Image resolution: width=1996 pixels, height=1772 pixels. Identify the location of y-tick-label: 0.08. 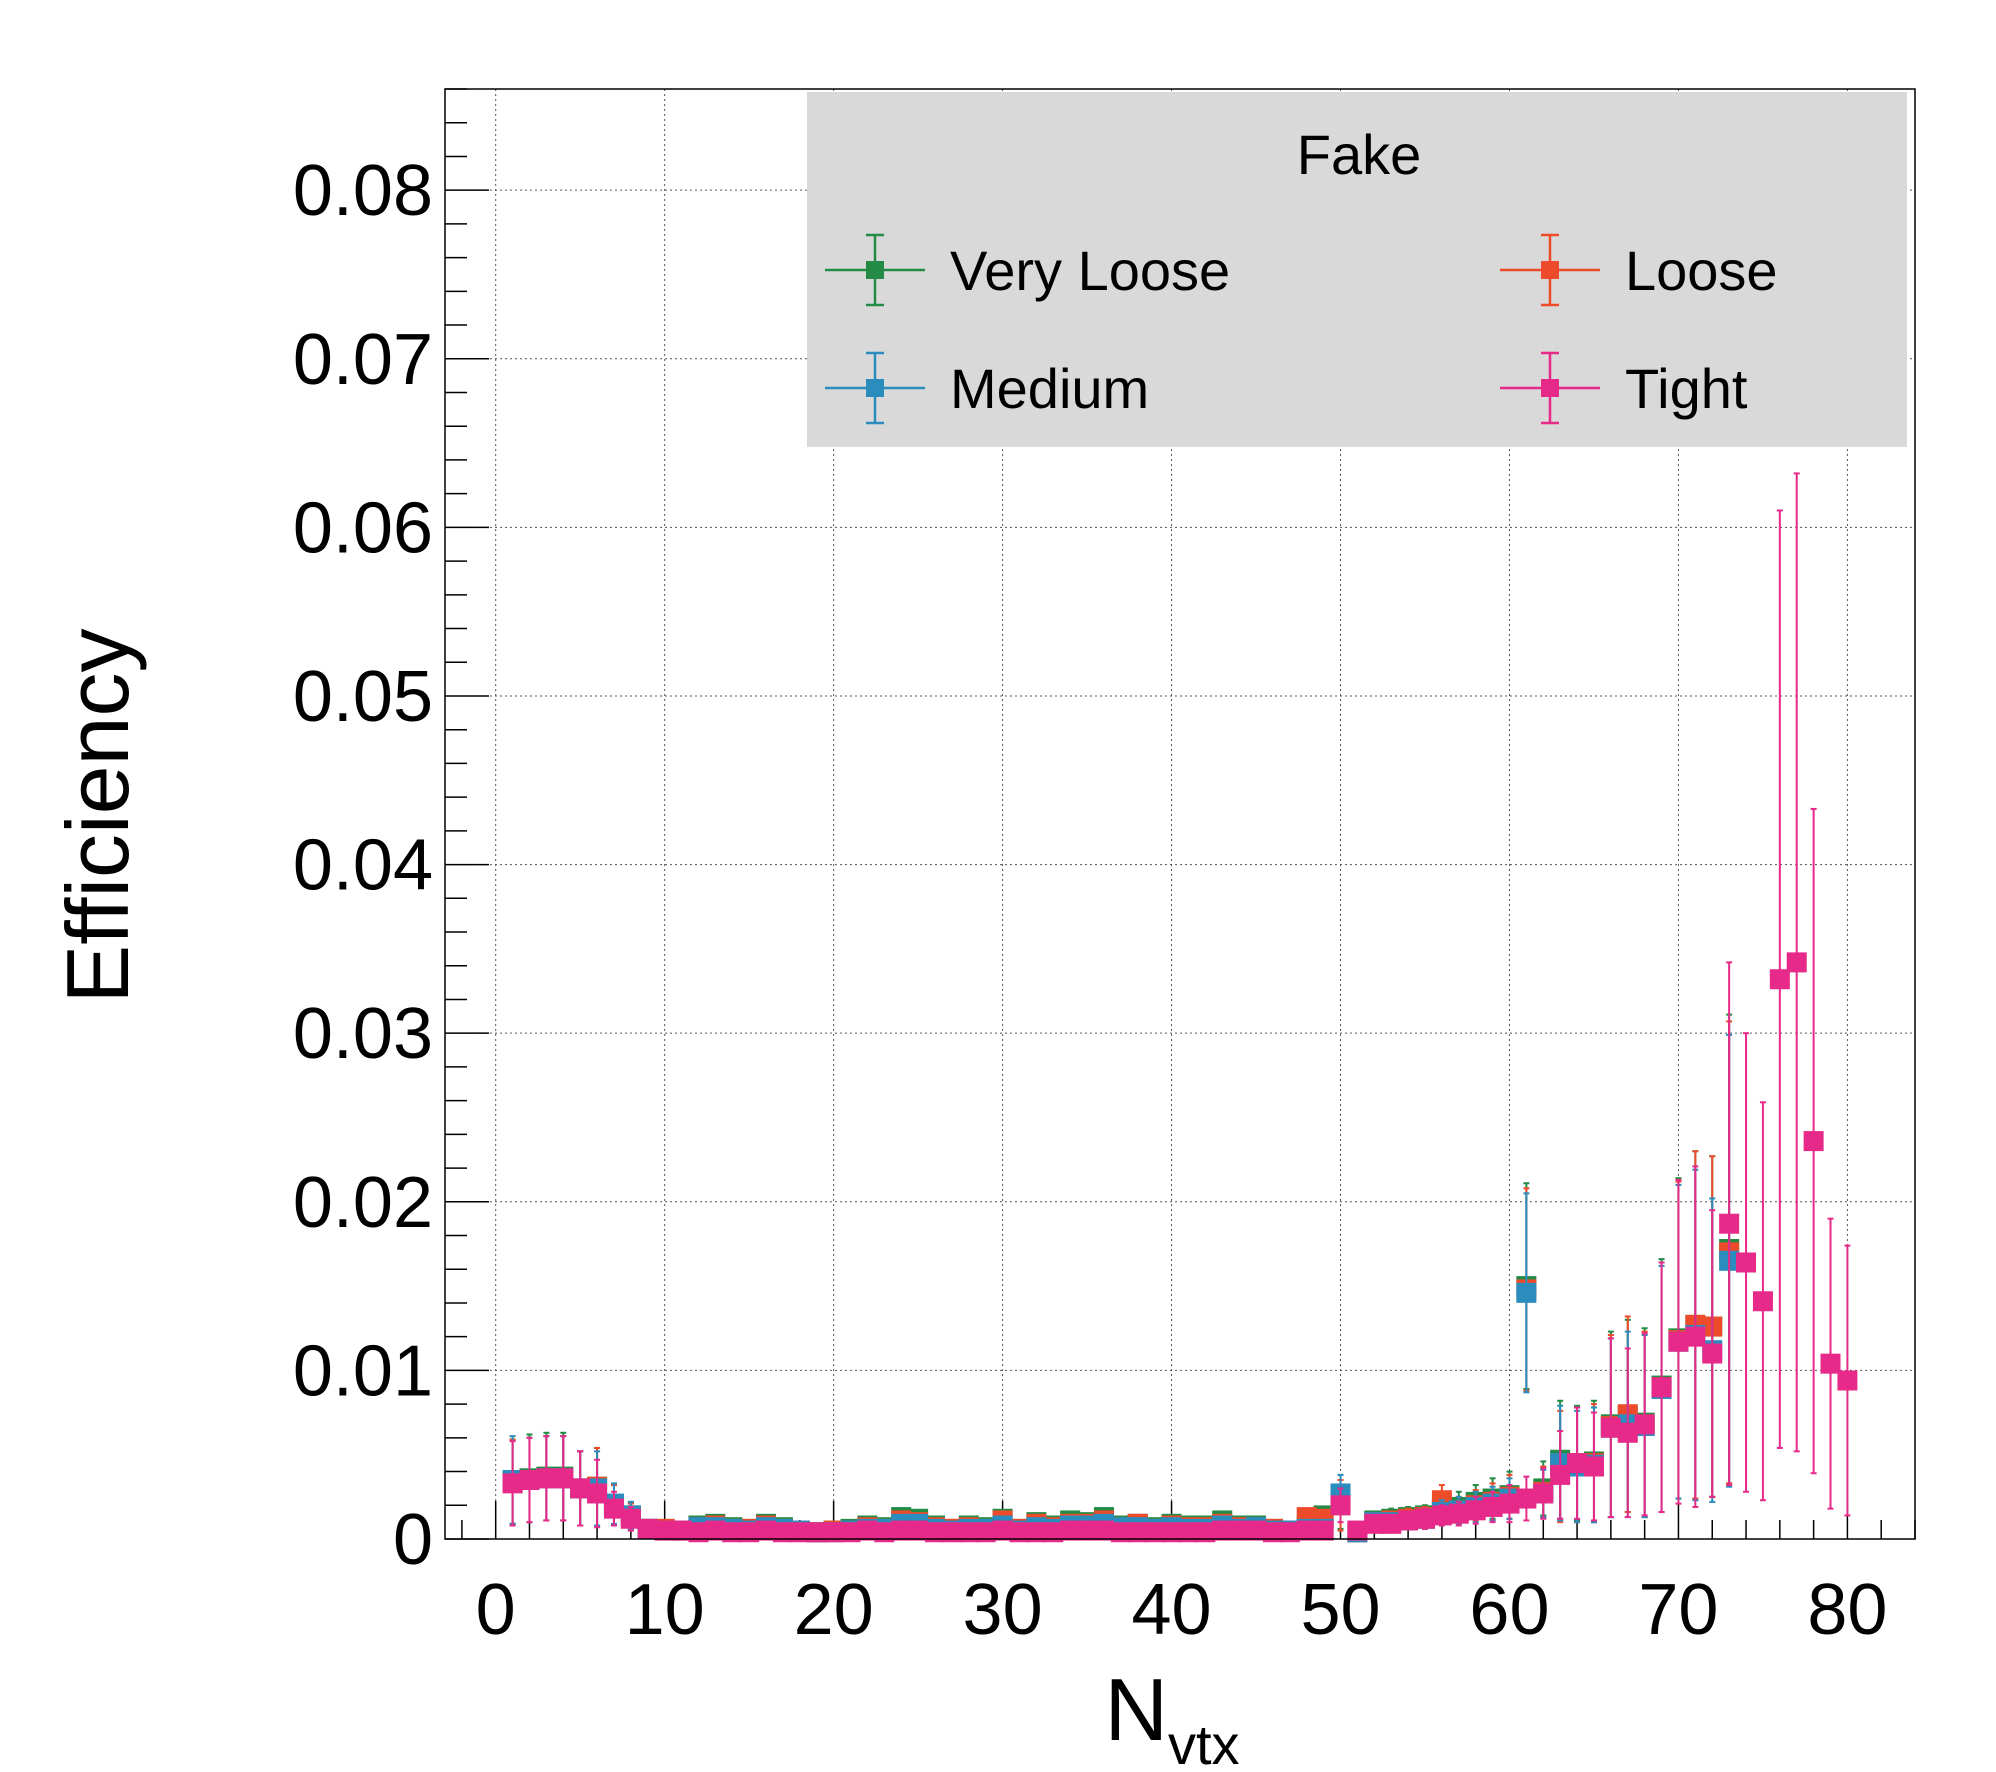
(363, 191).